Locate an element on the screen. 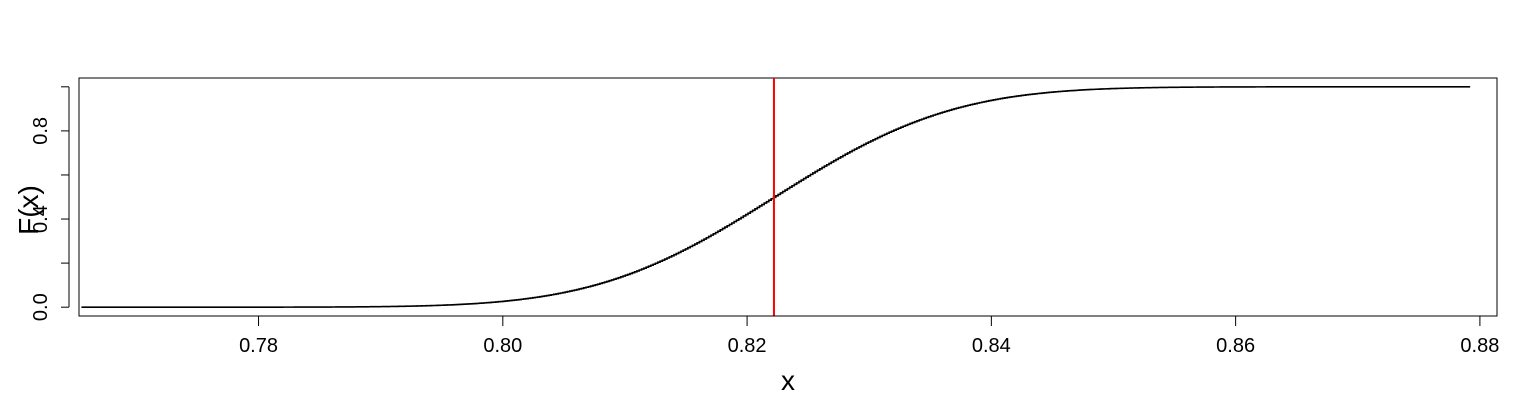  x-axis-title: x is located at coordinates (788, 380).